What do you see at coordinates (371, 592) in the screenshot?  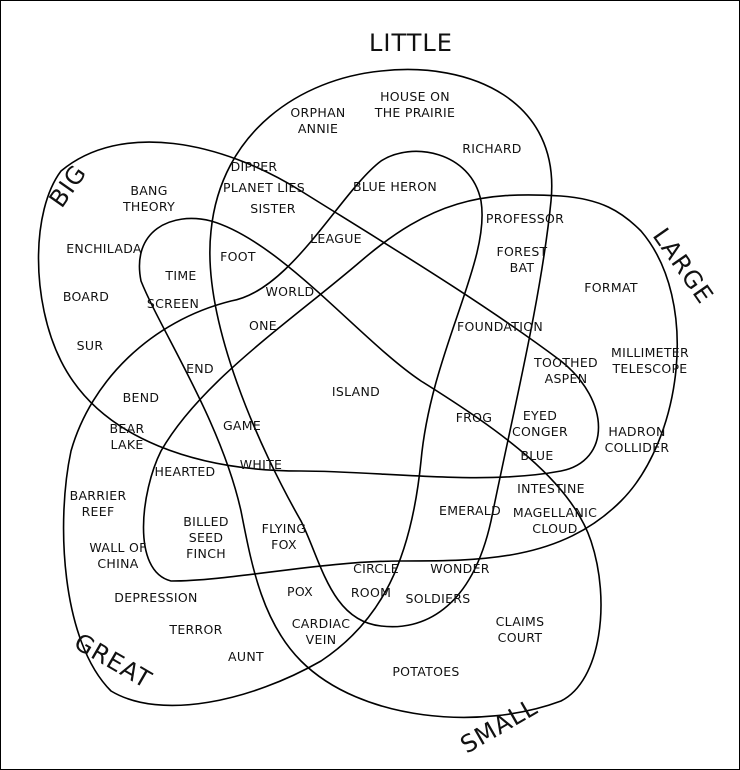 I see `word-label: ROOM` at bounding box center [371, 592].